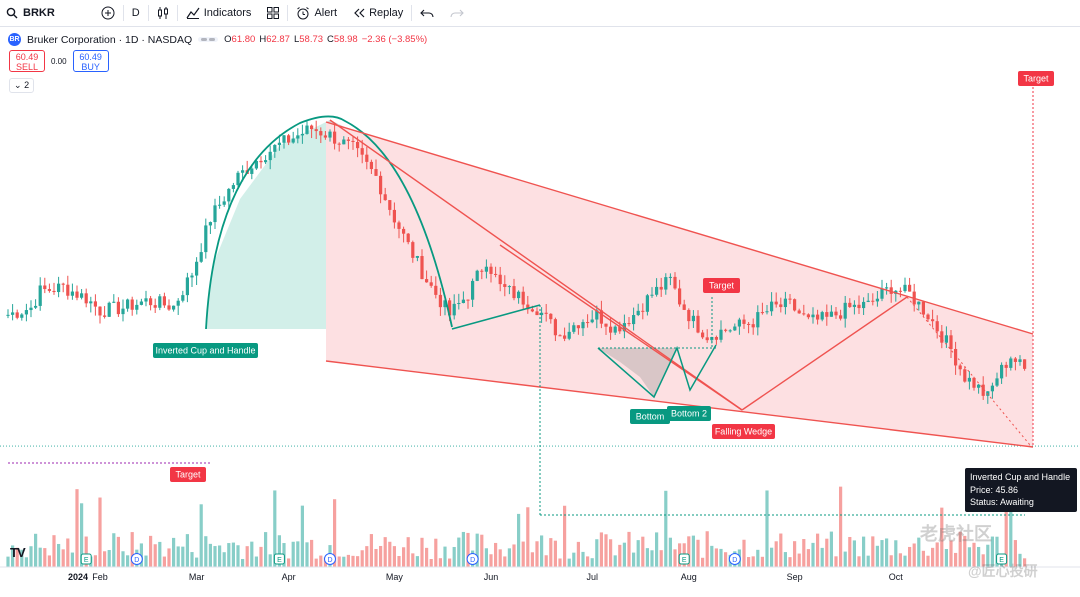  Describe the element at coordinates (22, 85) in the screenshot. I see `indicators-collapse-button: ⌄ 2` at that location.